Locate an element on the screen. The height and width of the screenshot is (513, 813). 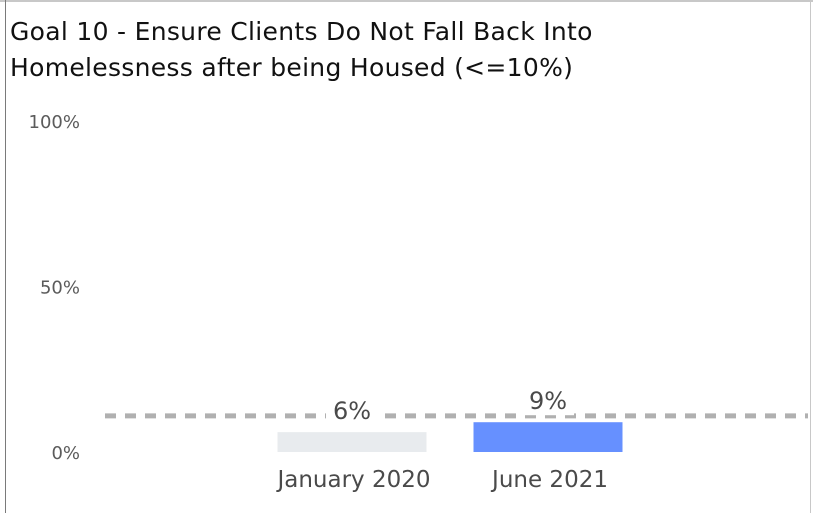
data-label-0: 6% is located at coordinates (352, 411).